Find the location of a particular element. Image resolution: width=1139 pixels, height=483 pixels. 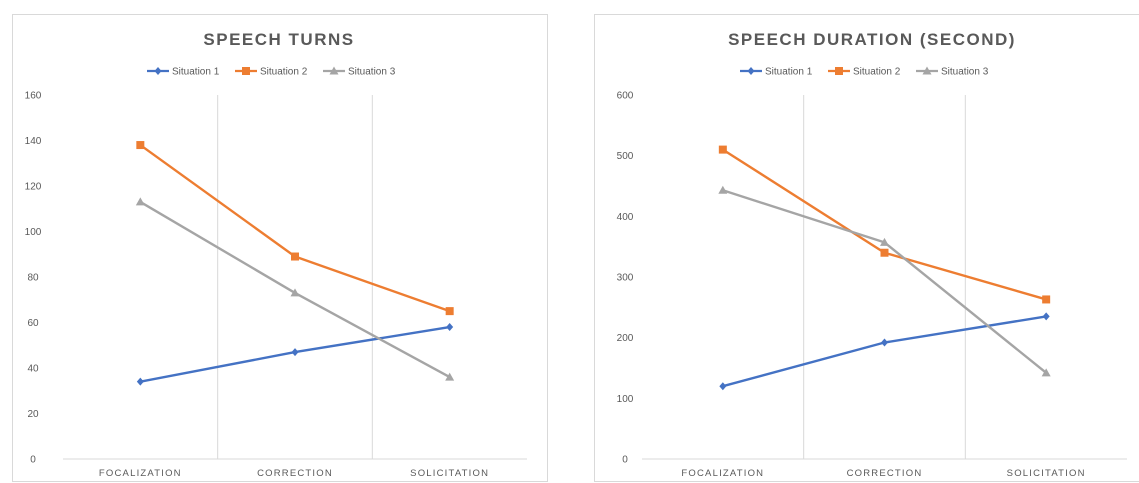

y-tick-label: 160 is located at coordinates (33, 96).